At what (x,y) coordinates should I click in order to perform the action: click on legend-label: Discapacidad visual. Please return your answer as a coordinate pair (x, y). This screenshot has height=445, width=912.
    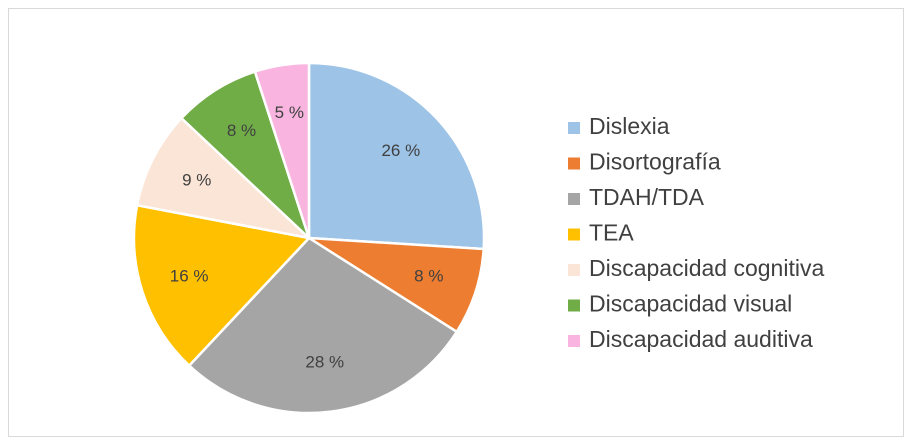
    Looking at the image, I should click on (690, 304).